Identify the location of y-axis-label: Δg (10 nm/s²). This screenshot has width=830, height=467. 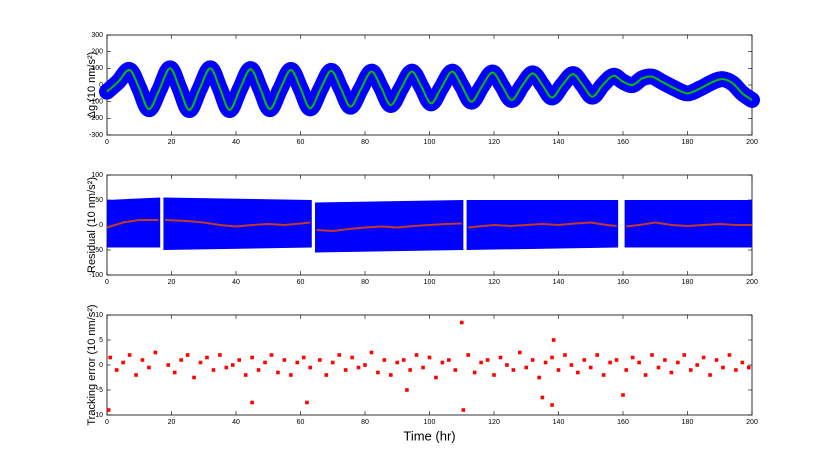
(92, 85).